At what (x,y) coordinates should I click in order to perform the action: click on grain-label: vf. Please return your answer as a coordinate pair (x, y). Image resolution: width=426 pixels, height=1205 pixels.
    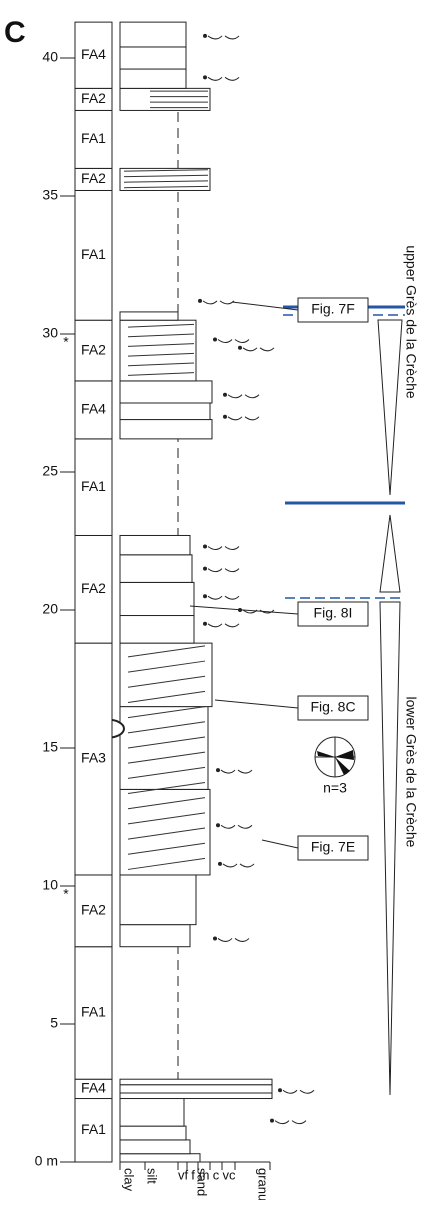
    Looking at the image, I should click on (183, 1174).